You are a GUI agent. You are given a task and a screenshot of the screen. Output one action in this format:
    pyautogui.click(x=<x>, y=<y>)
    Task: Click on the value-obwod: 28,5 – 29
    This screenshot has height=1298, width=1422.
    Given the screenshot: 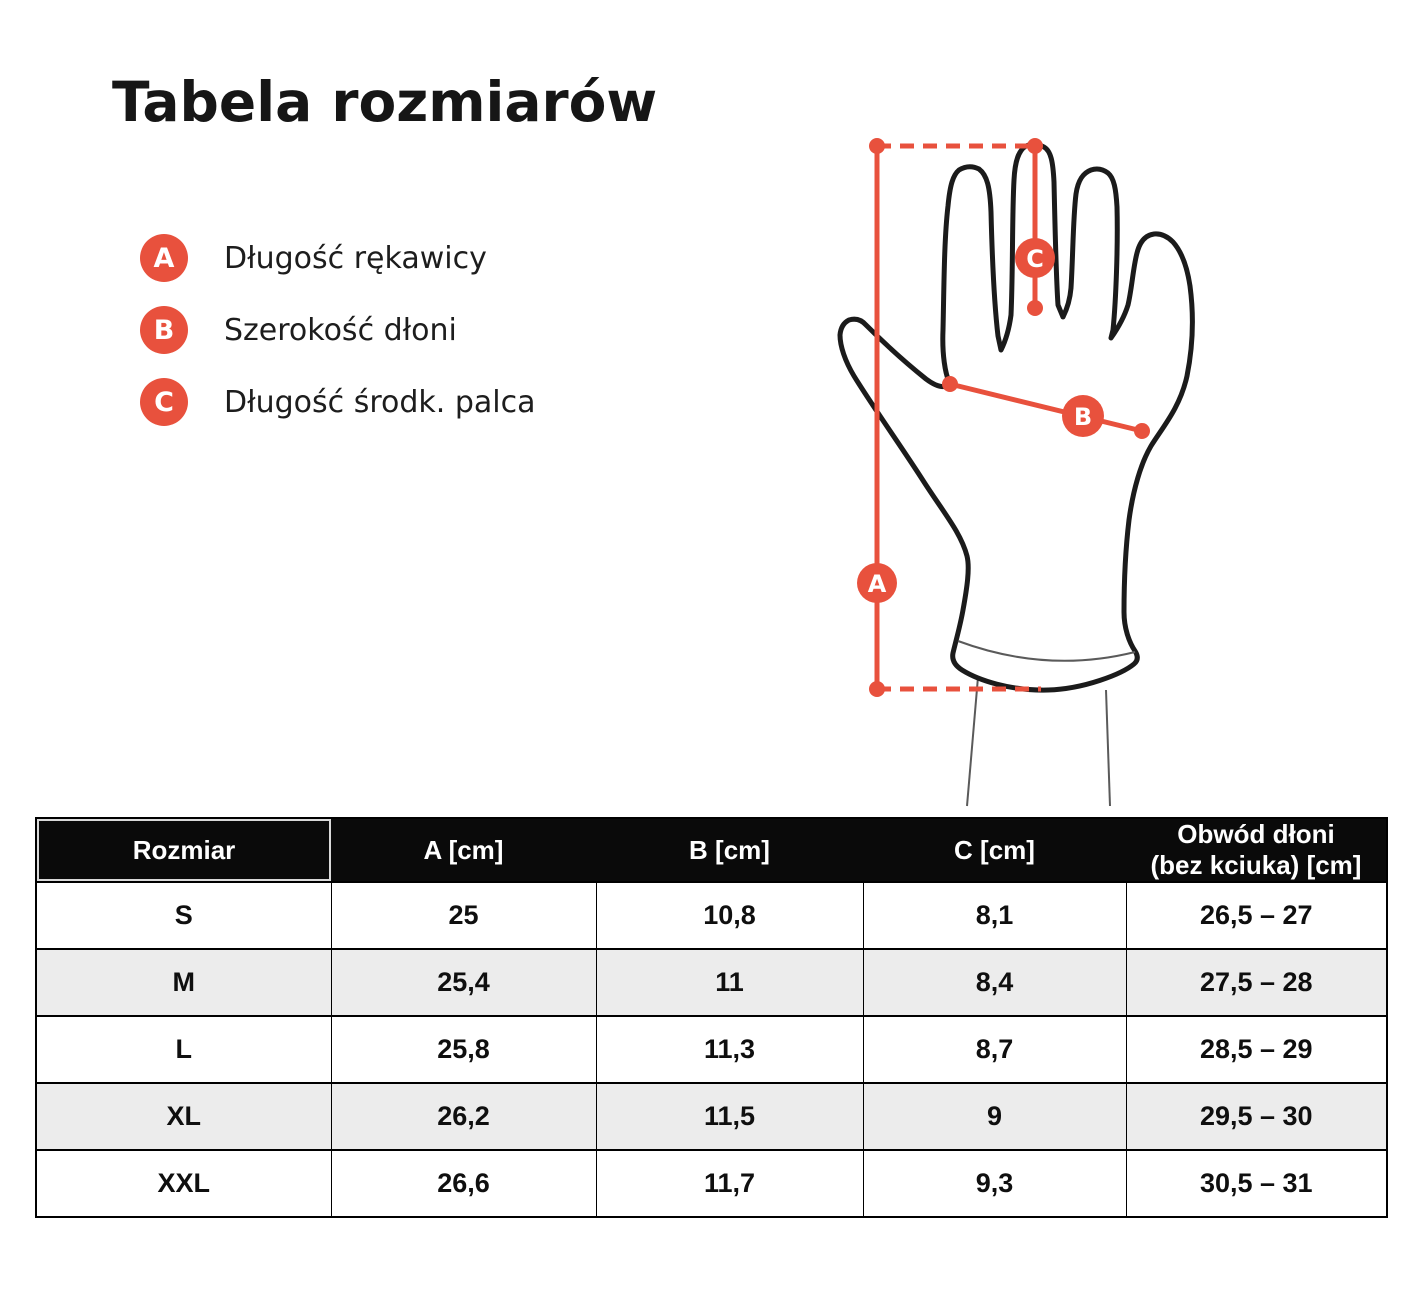 What is the action you would take?
    pyautogui.click(x=1256, y=1049)
    